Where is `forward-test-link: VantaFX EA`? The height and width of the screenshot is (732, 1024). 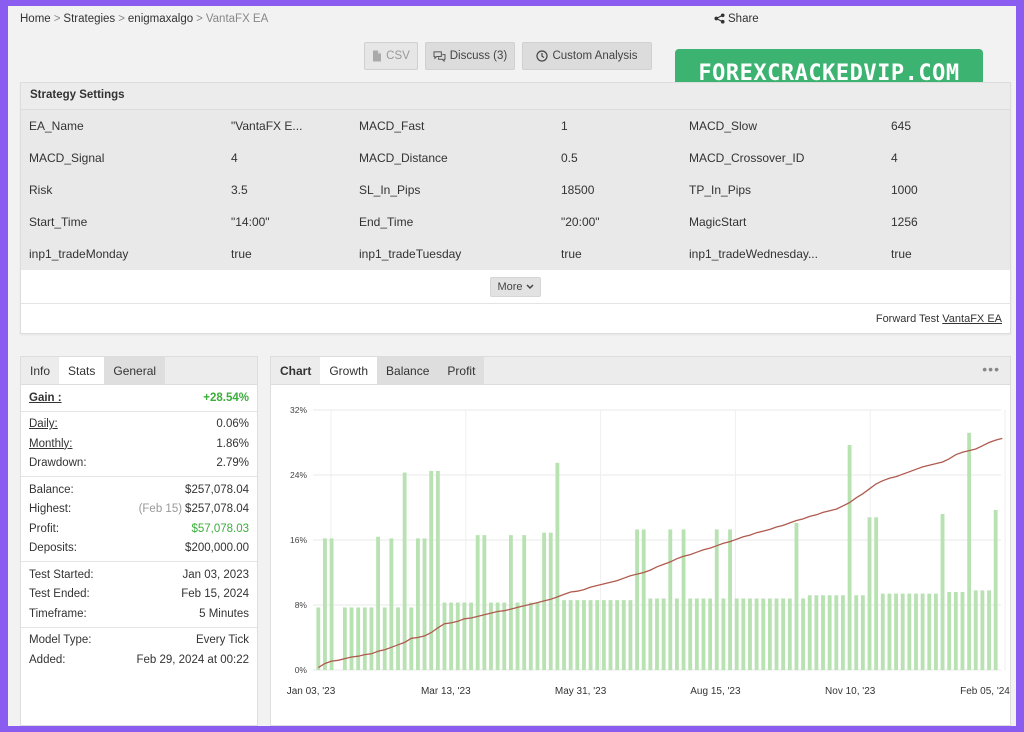 forward-test-link: VantaFX EA is located at coordinates (972, 319).